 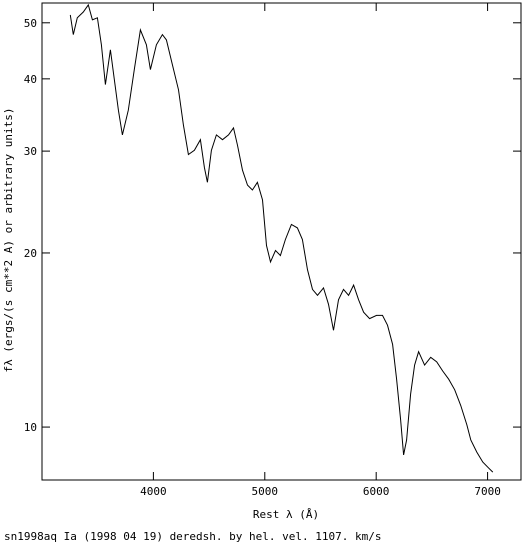 I want to click on x-tick-label: 4000, so click(x=153, y=491).